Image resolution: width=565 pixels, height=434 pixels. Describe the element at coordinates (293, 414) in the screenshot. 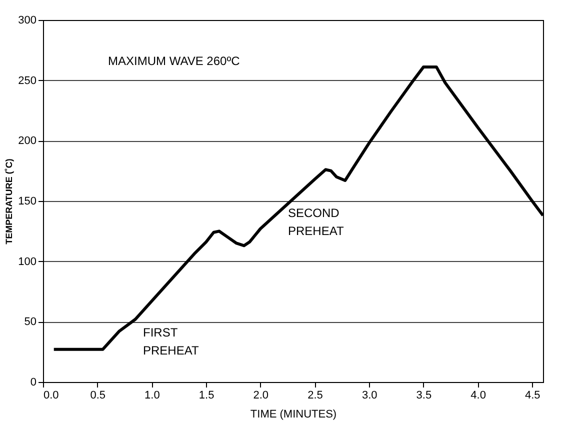

I see `x-axis-title: TIME (MINUTES)` at that location.